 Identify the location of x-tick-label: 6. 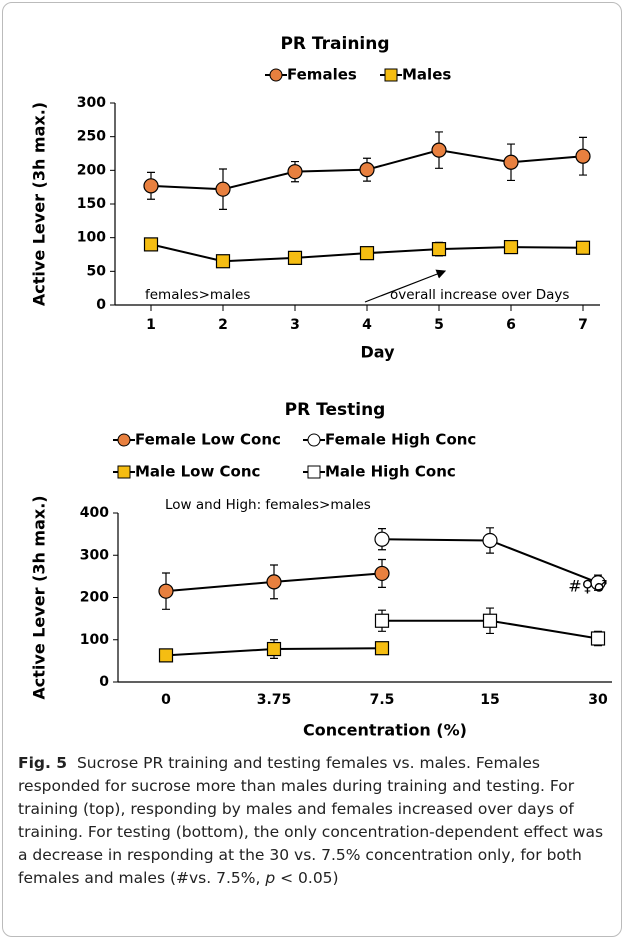
(511, 325).